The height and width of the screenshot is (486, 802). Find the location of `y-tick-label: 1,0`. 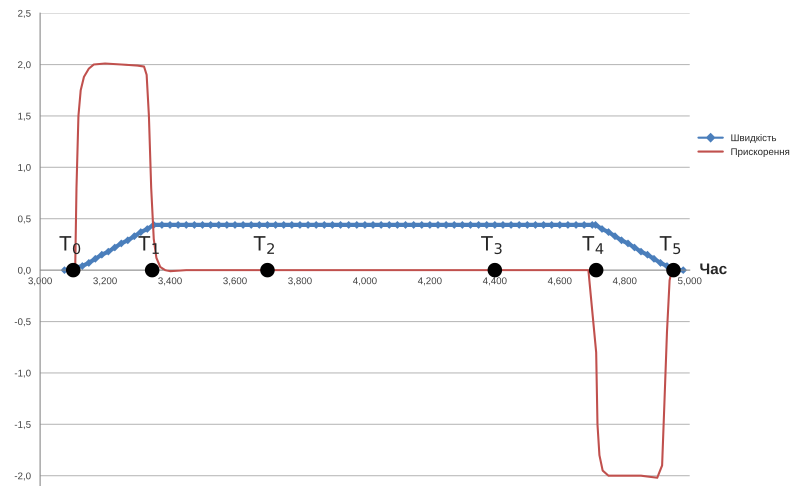

y-tick-label: 1,0 is located at coordinates (24, 168).